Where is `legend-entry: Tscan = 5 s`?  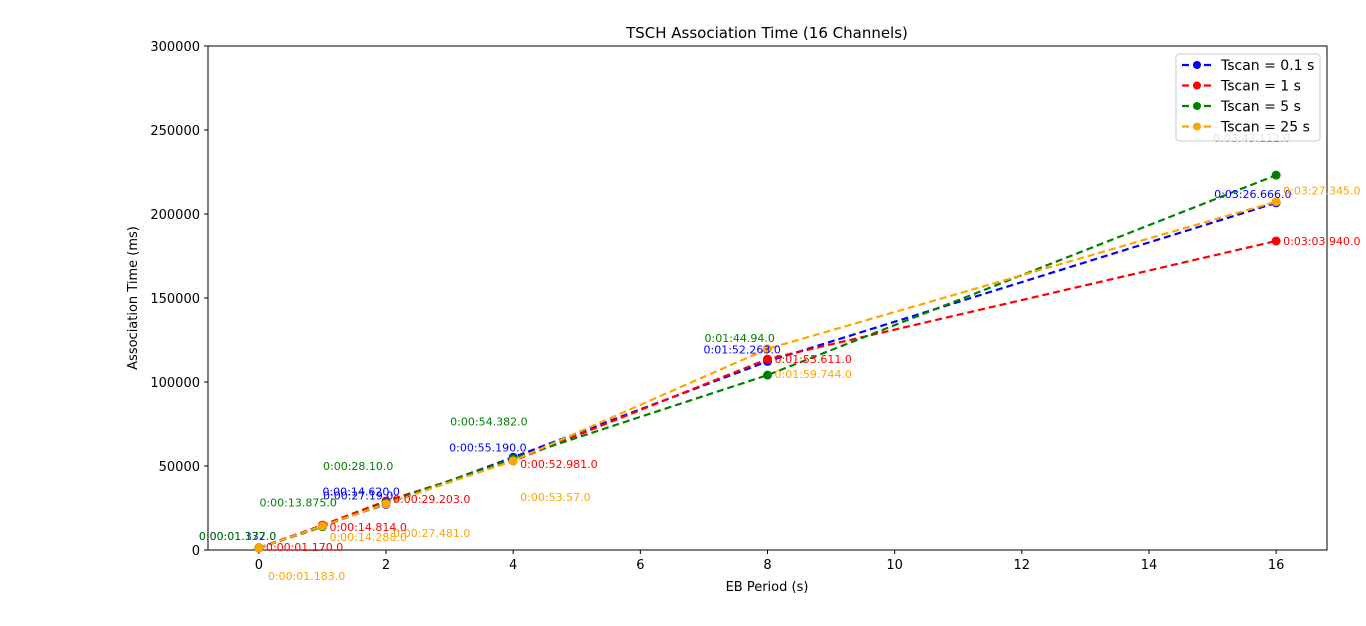
legend-entry: Tscan = 5 s is located at coordinates (1260, 107).